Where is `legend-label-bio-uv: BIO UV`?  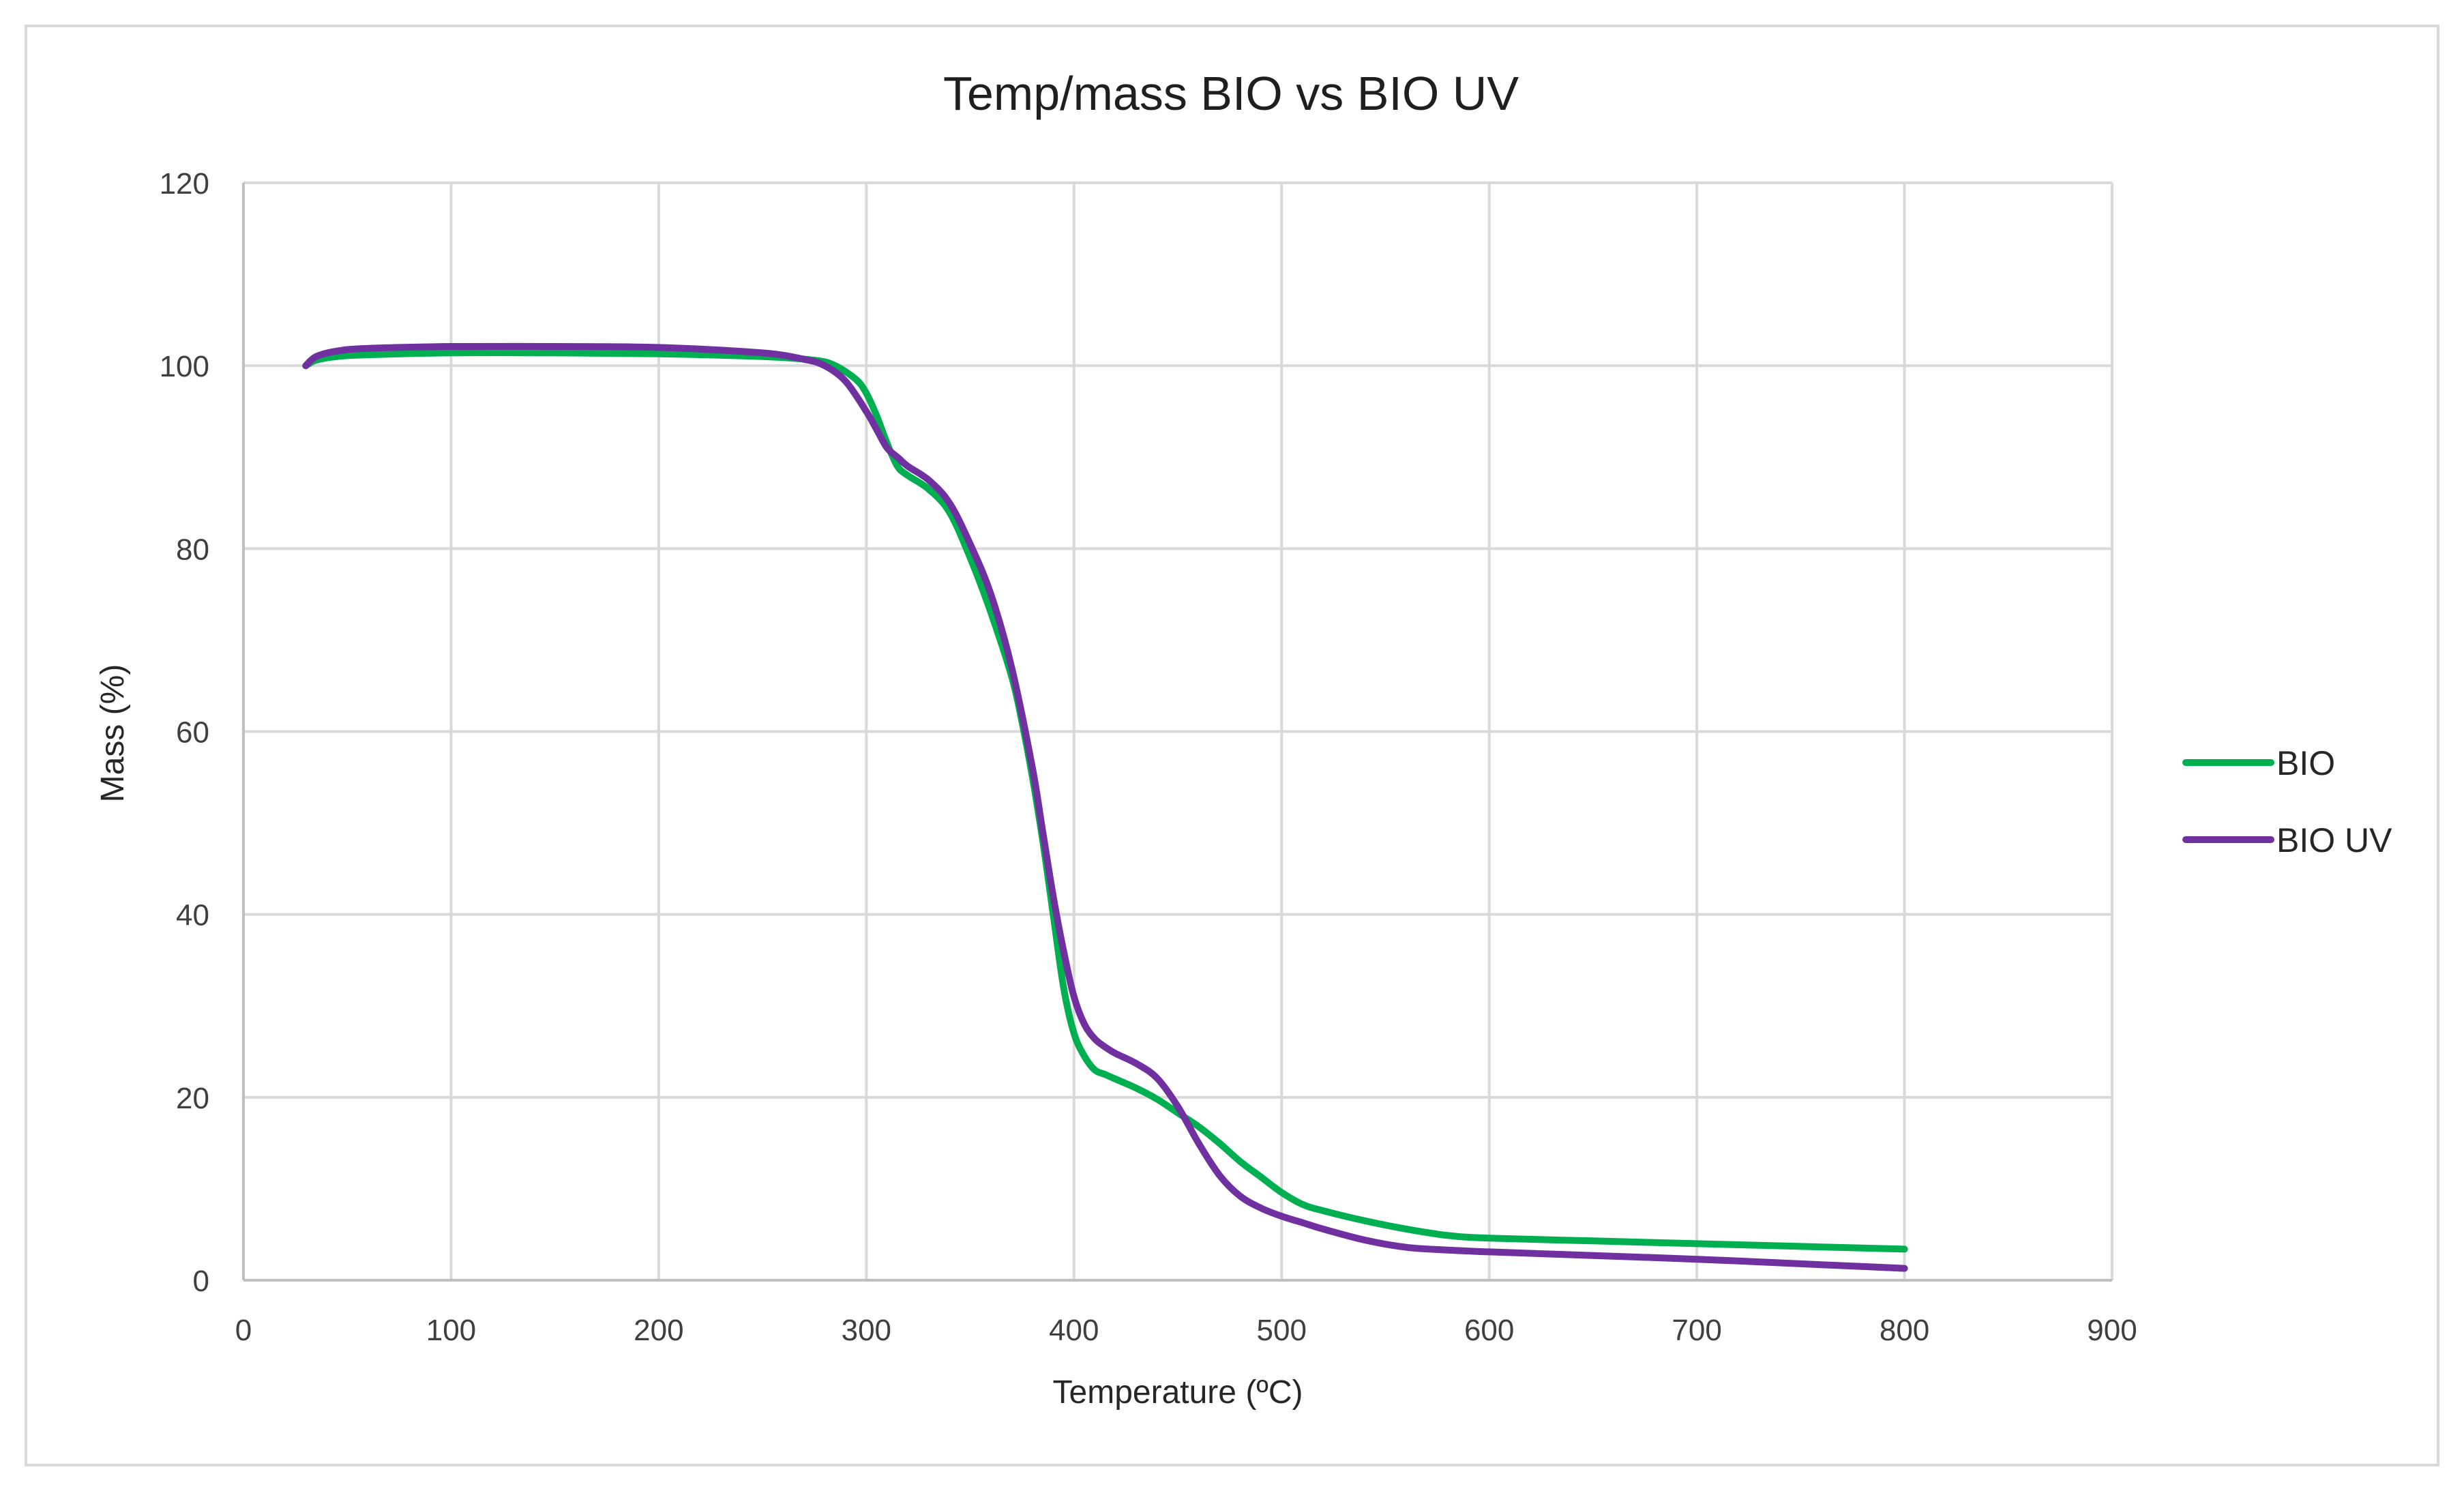 legend-label-bio-uv: BIO UV is located at coordinates (2334, 840).